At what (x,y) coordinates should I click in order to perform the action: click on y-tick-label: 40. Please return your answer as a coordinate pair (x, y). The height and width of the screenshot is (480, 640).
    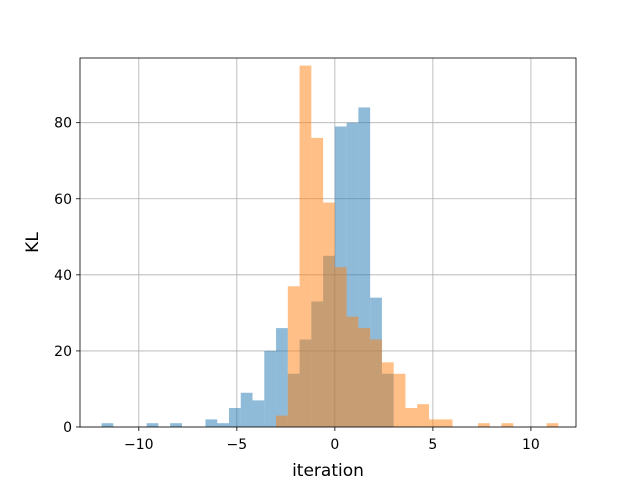
    Looking at the image, I should click on (63, 276).